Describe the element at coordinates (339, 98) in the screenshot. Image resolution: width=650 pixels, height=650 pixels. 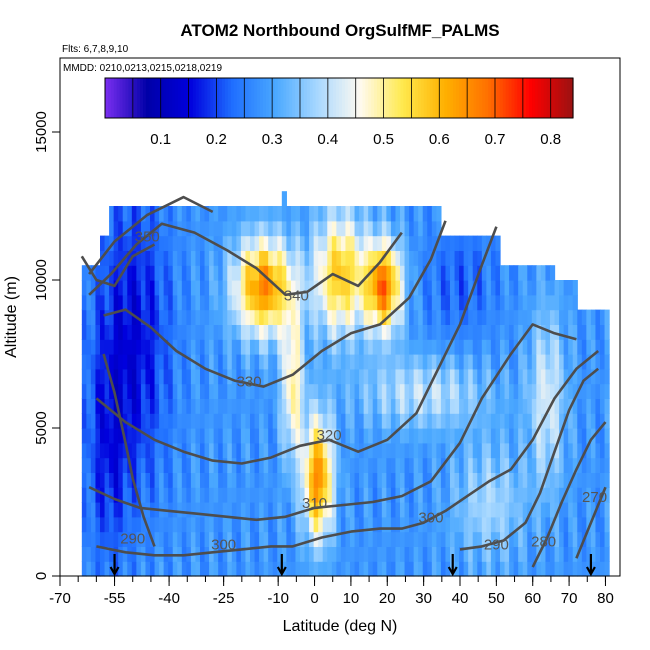
I see `colorbar-frame` at that location.